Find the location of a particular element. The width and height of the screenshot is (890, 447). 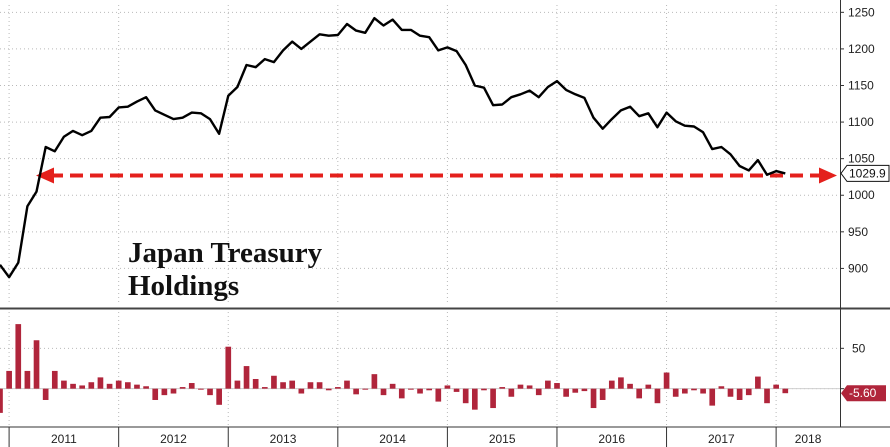

xtick-label-2017: 2017 is located at coordinates (721, 439).